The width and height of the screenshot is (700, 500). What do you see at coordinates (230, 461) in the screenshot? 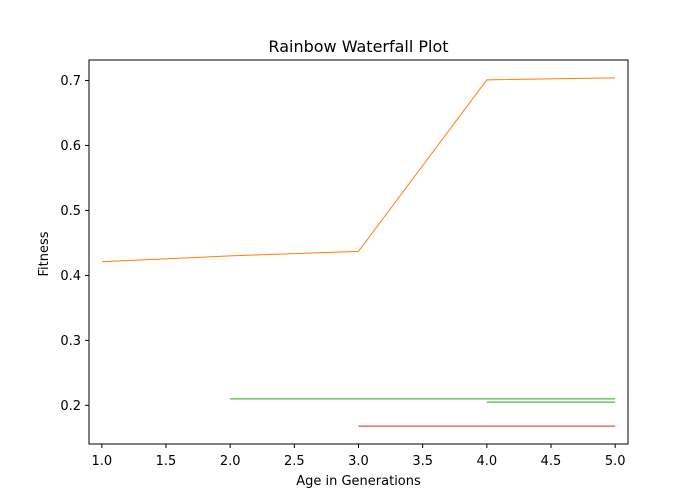
I see `x-tick-label: 2.0` at bounding box center [230, 461].